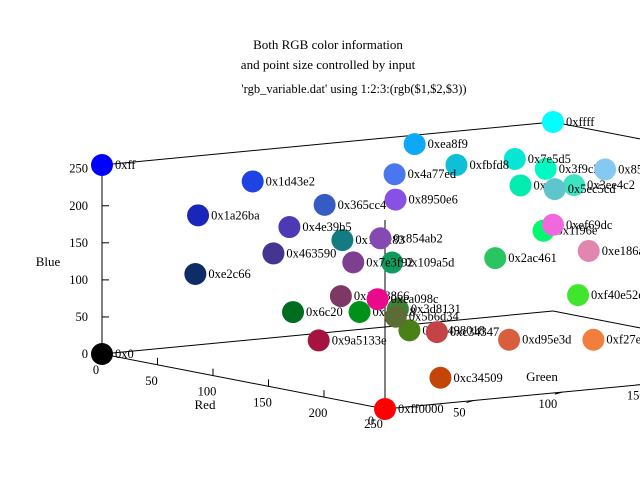 The height and width of the screenshot is (480, 640). Describe the element at coordinates (371, 421) in the screenshot. I see `y-tick-label: 0` at that location.